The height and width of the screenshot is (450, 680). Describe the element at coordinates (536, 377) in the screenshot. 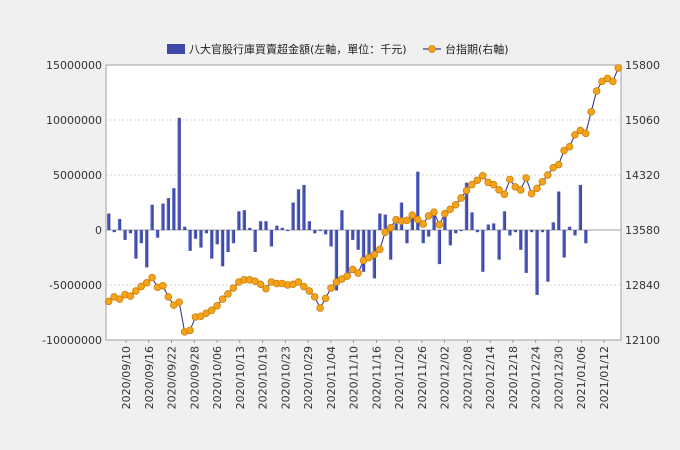

I see `x-tick-label: 2020/12/24` at that location.